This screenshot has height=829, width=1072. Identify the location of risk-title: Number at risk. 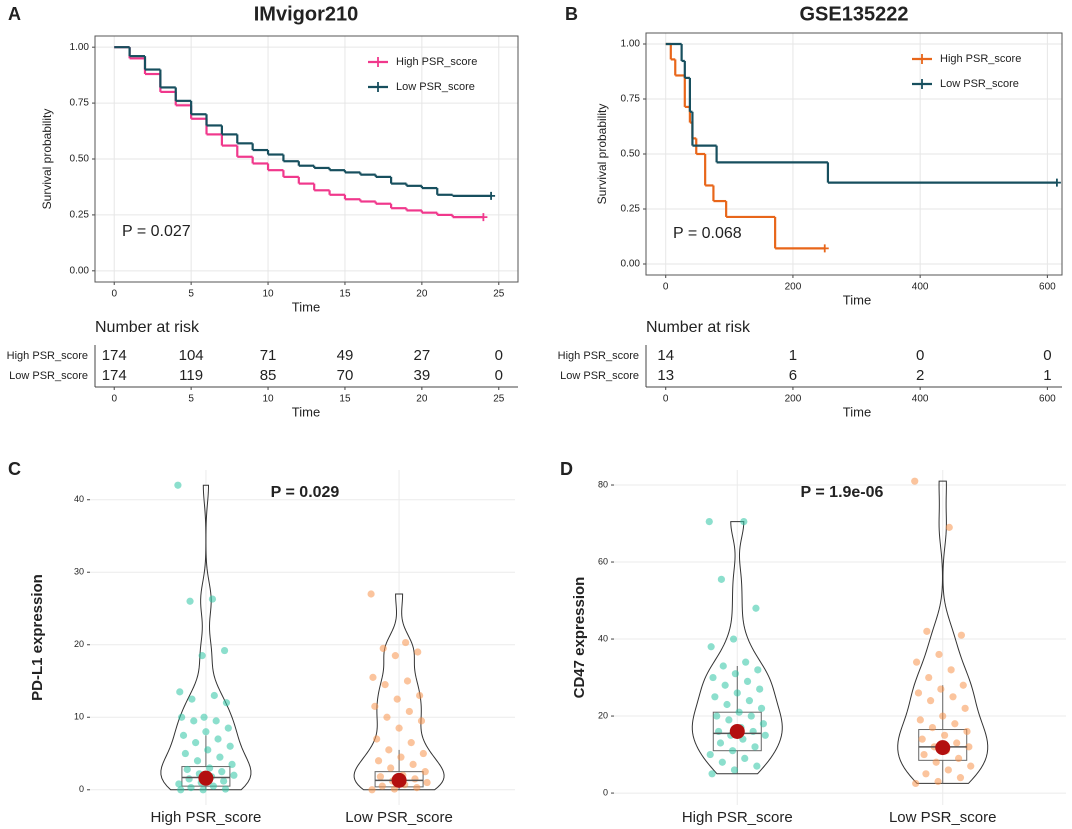
(147, 327).